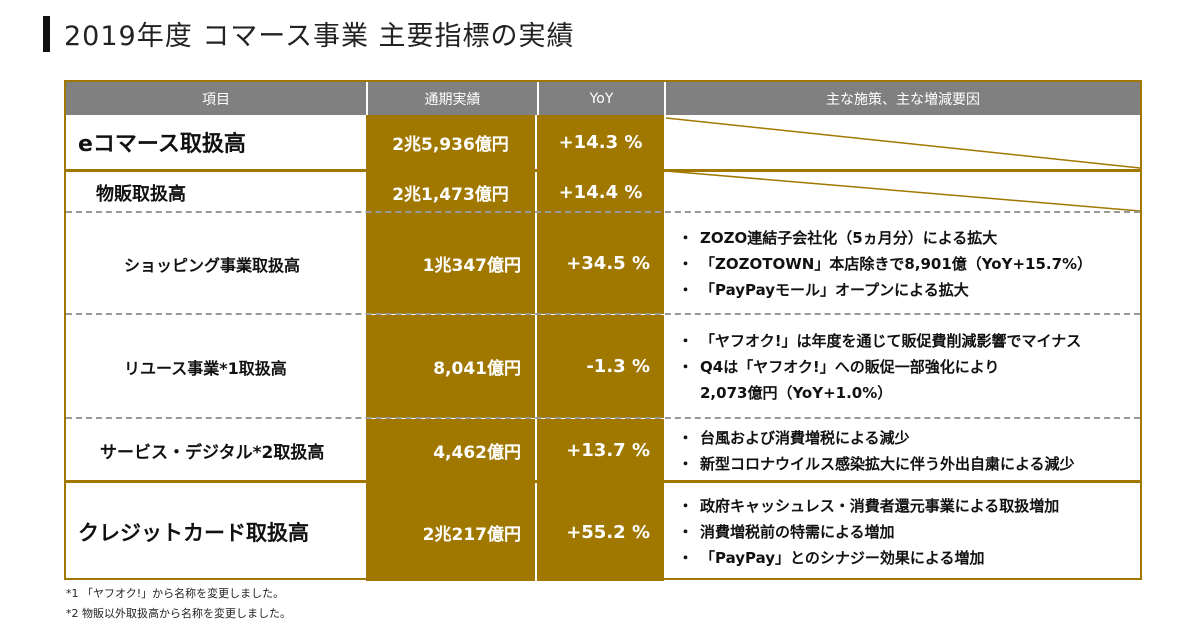 The width and height of the screenshot is (1200, 630). Describe the element at coordinates (217, 98) in the screenshot. I see `header-item: 項目` at that location.